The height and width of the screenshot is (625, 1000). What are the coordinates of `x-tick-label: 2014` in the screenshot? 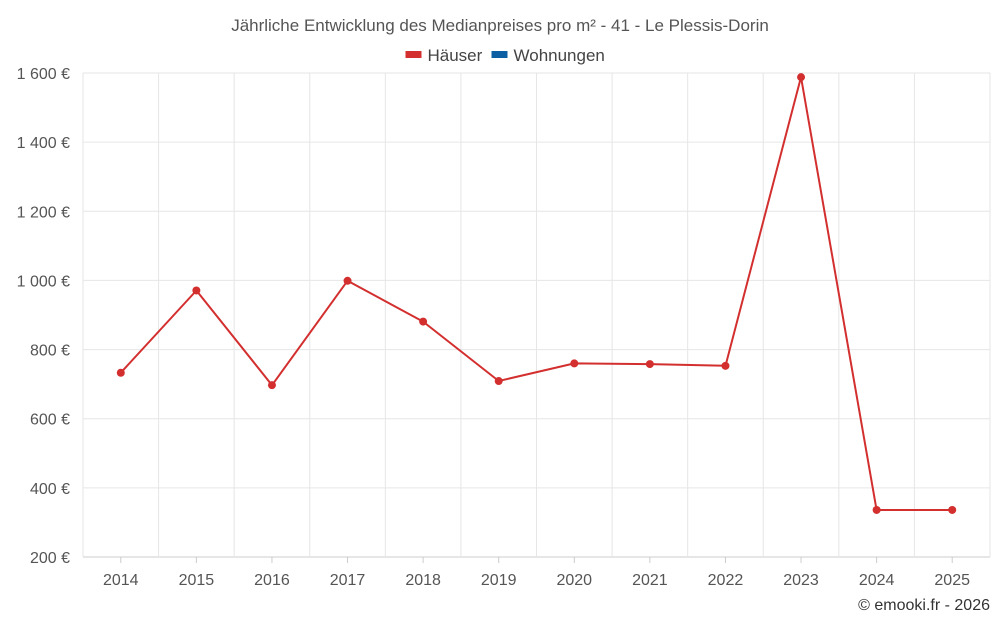 It's located at (121, 580).